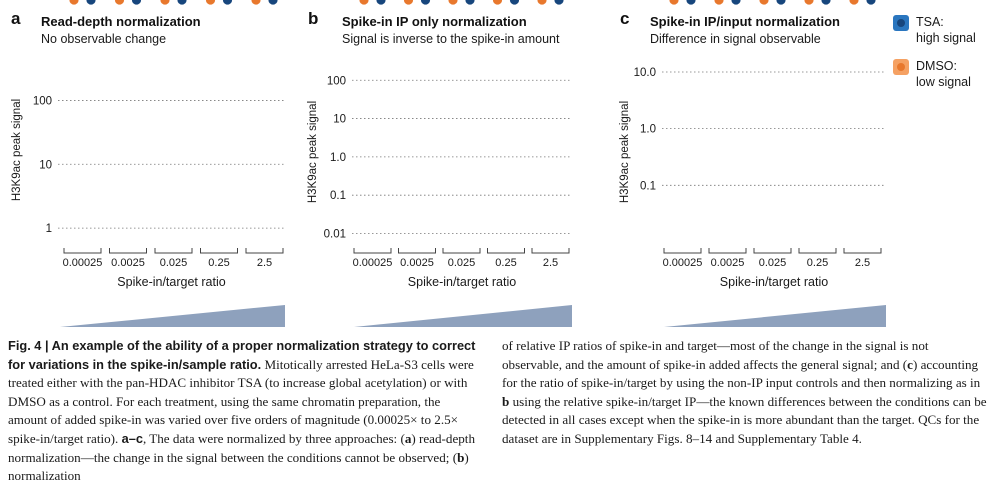 Image resolution: width=1000 pixels, height=491 pixels. Describe the element at coordinates (45, 165) in the screenshot. I see `y-tick-label-a-1: 10` at that location.